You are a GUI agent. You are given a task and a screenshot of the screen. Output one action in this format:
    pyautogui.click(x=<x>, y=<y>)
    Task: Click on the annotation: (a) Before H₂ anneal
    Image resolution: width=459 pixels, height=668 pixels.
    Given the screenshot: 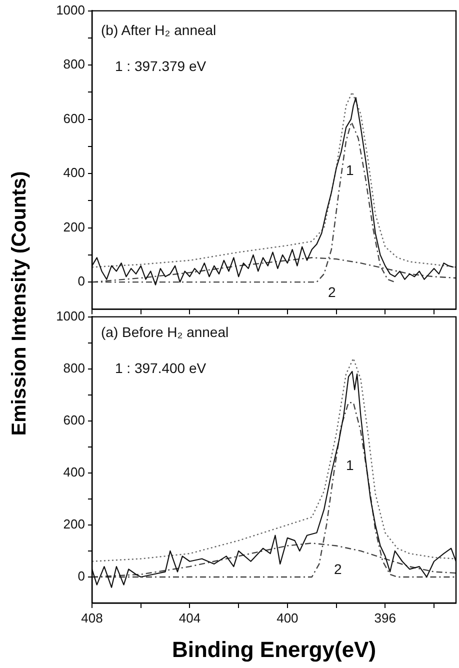 What is the action you would take?
    pyautogui.click(x=165, y=332)
    